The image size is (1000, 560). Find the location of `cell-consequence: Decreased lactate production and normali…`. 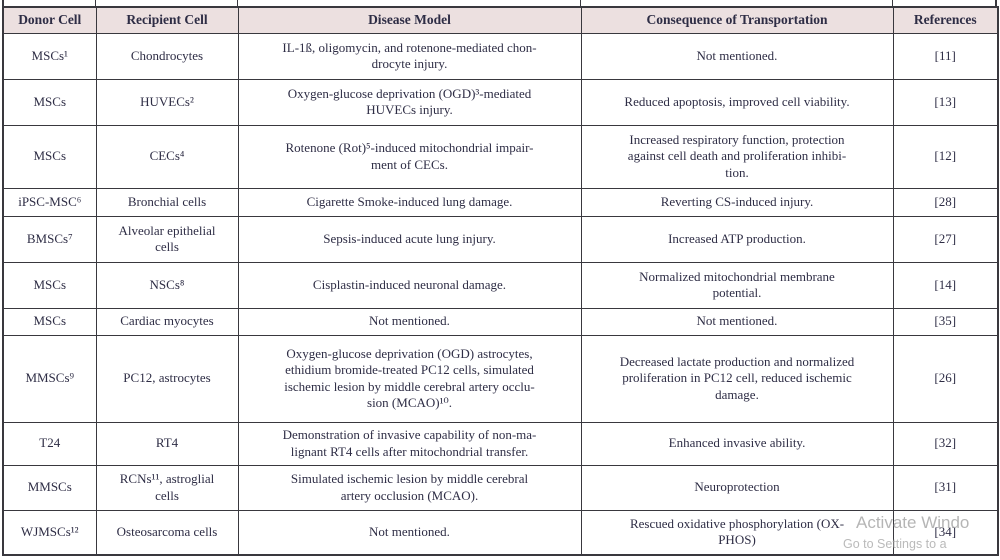

cell-consequence: Decreased lactate production and normali… is located at coordinates (737, 378).